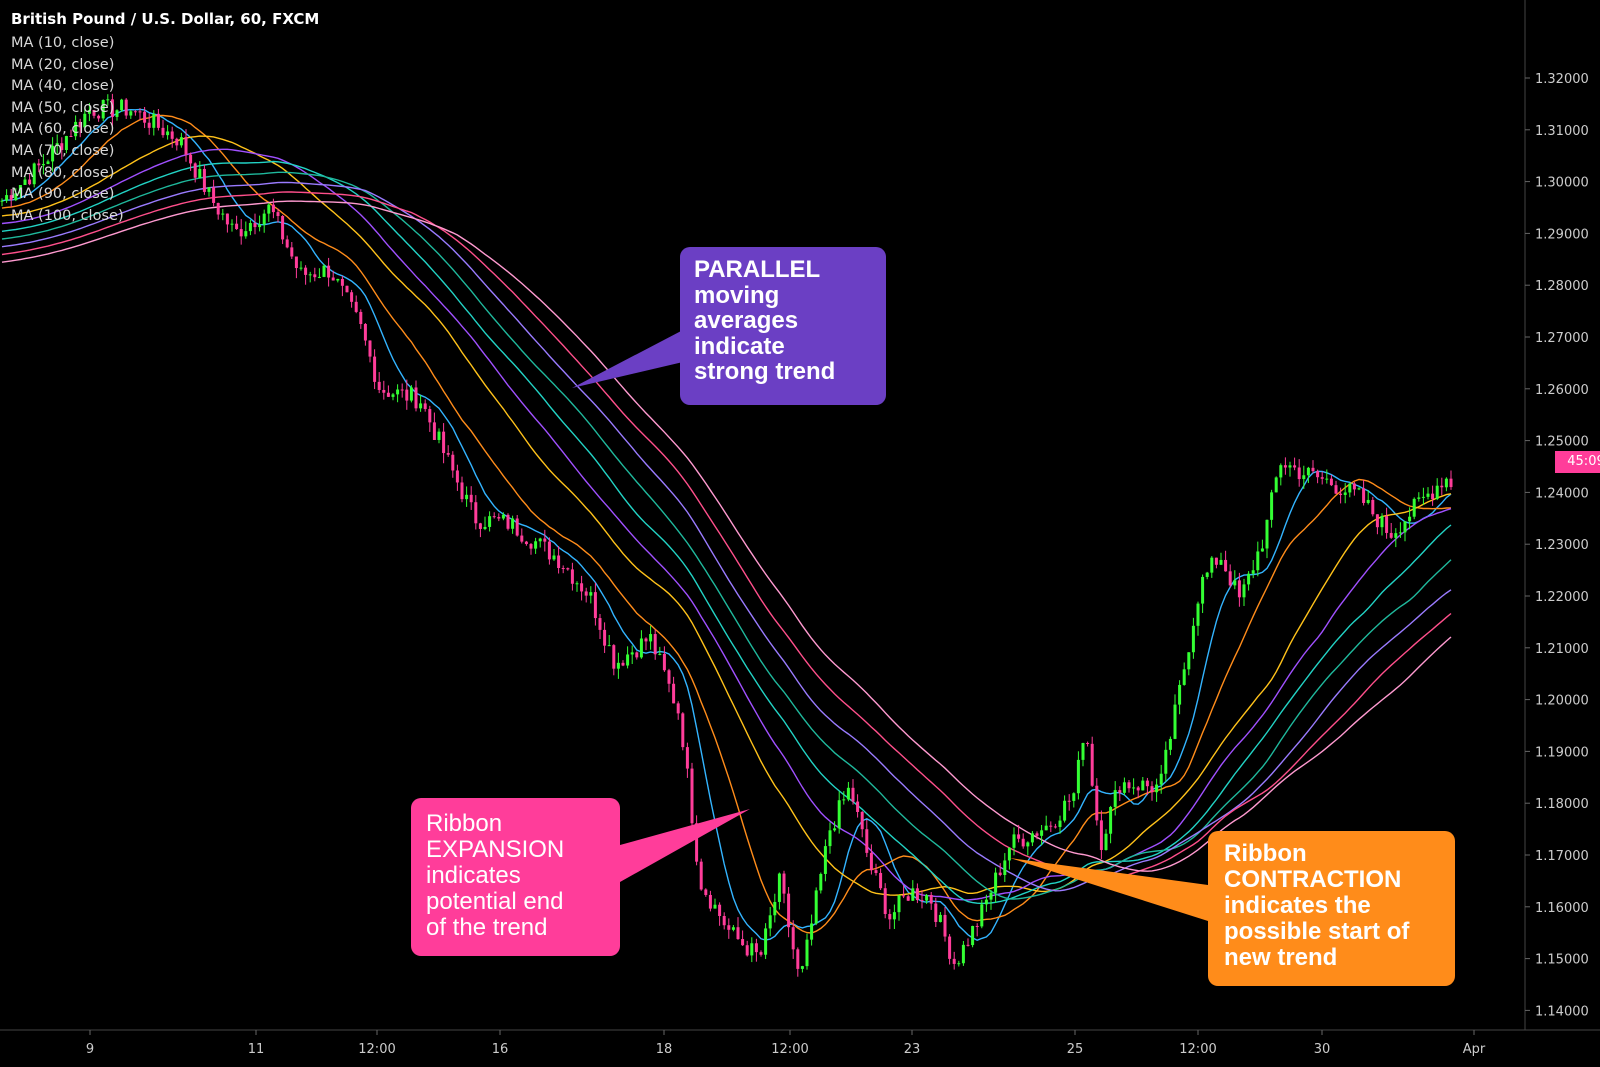 This screenshot has width=1600, height=1067. Describe the element at coordinates (789, 1049) in the screenshot. I see `x-tick-label: 12:00` at that location.